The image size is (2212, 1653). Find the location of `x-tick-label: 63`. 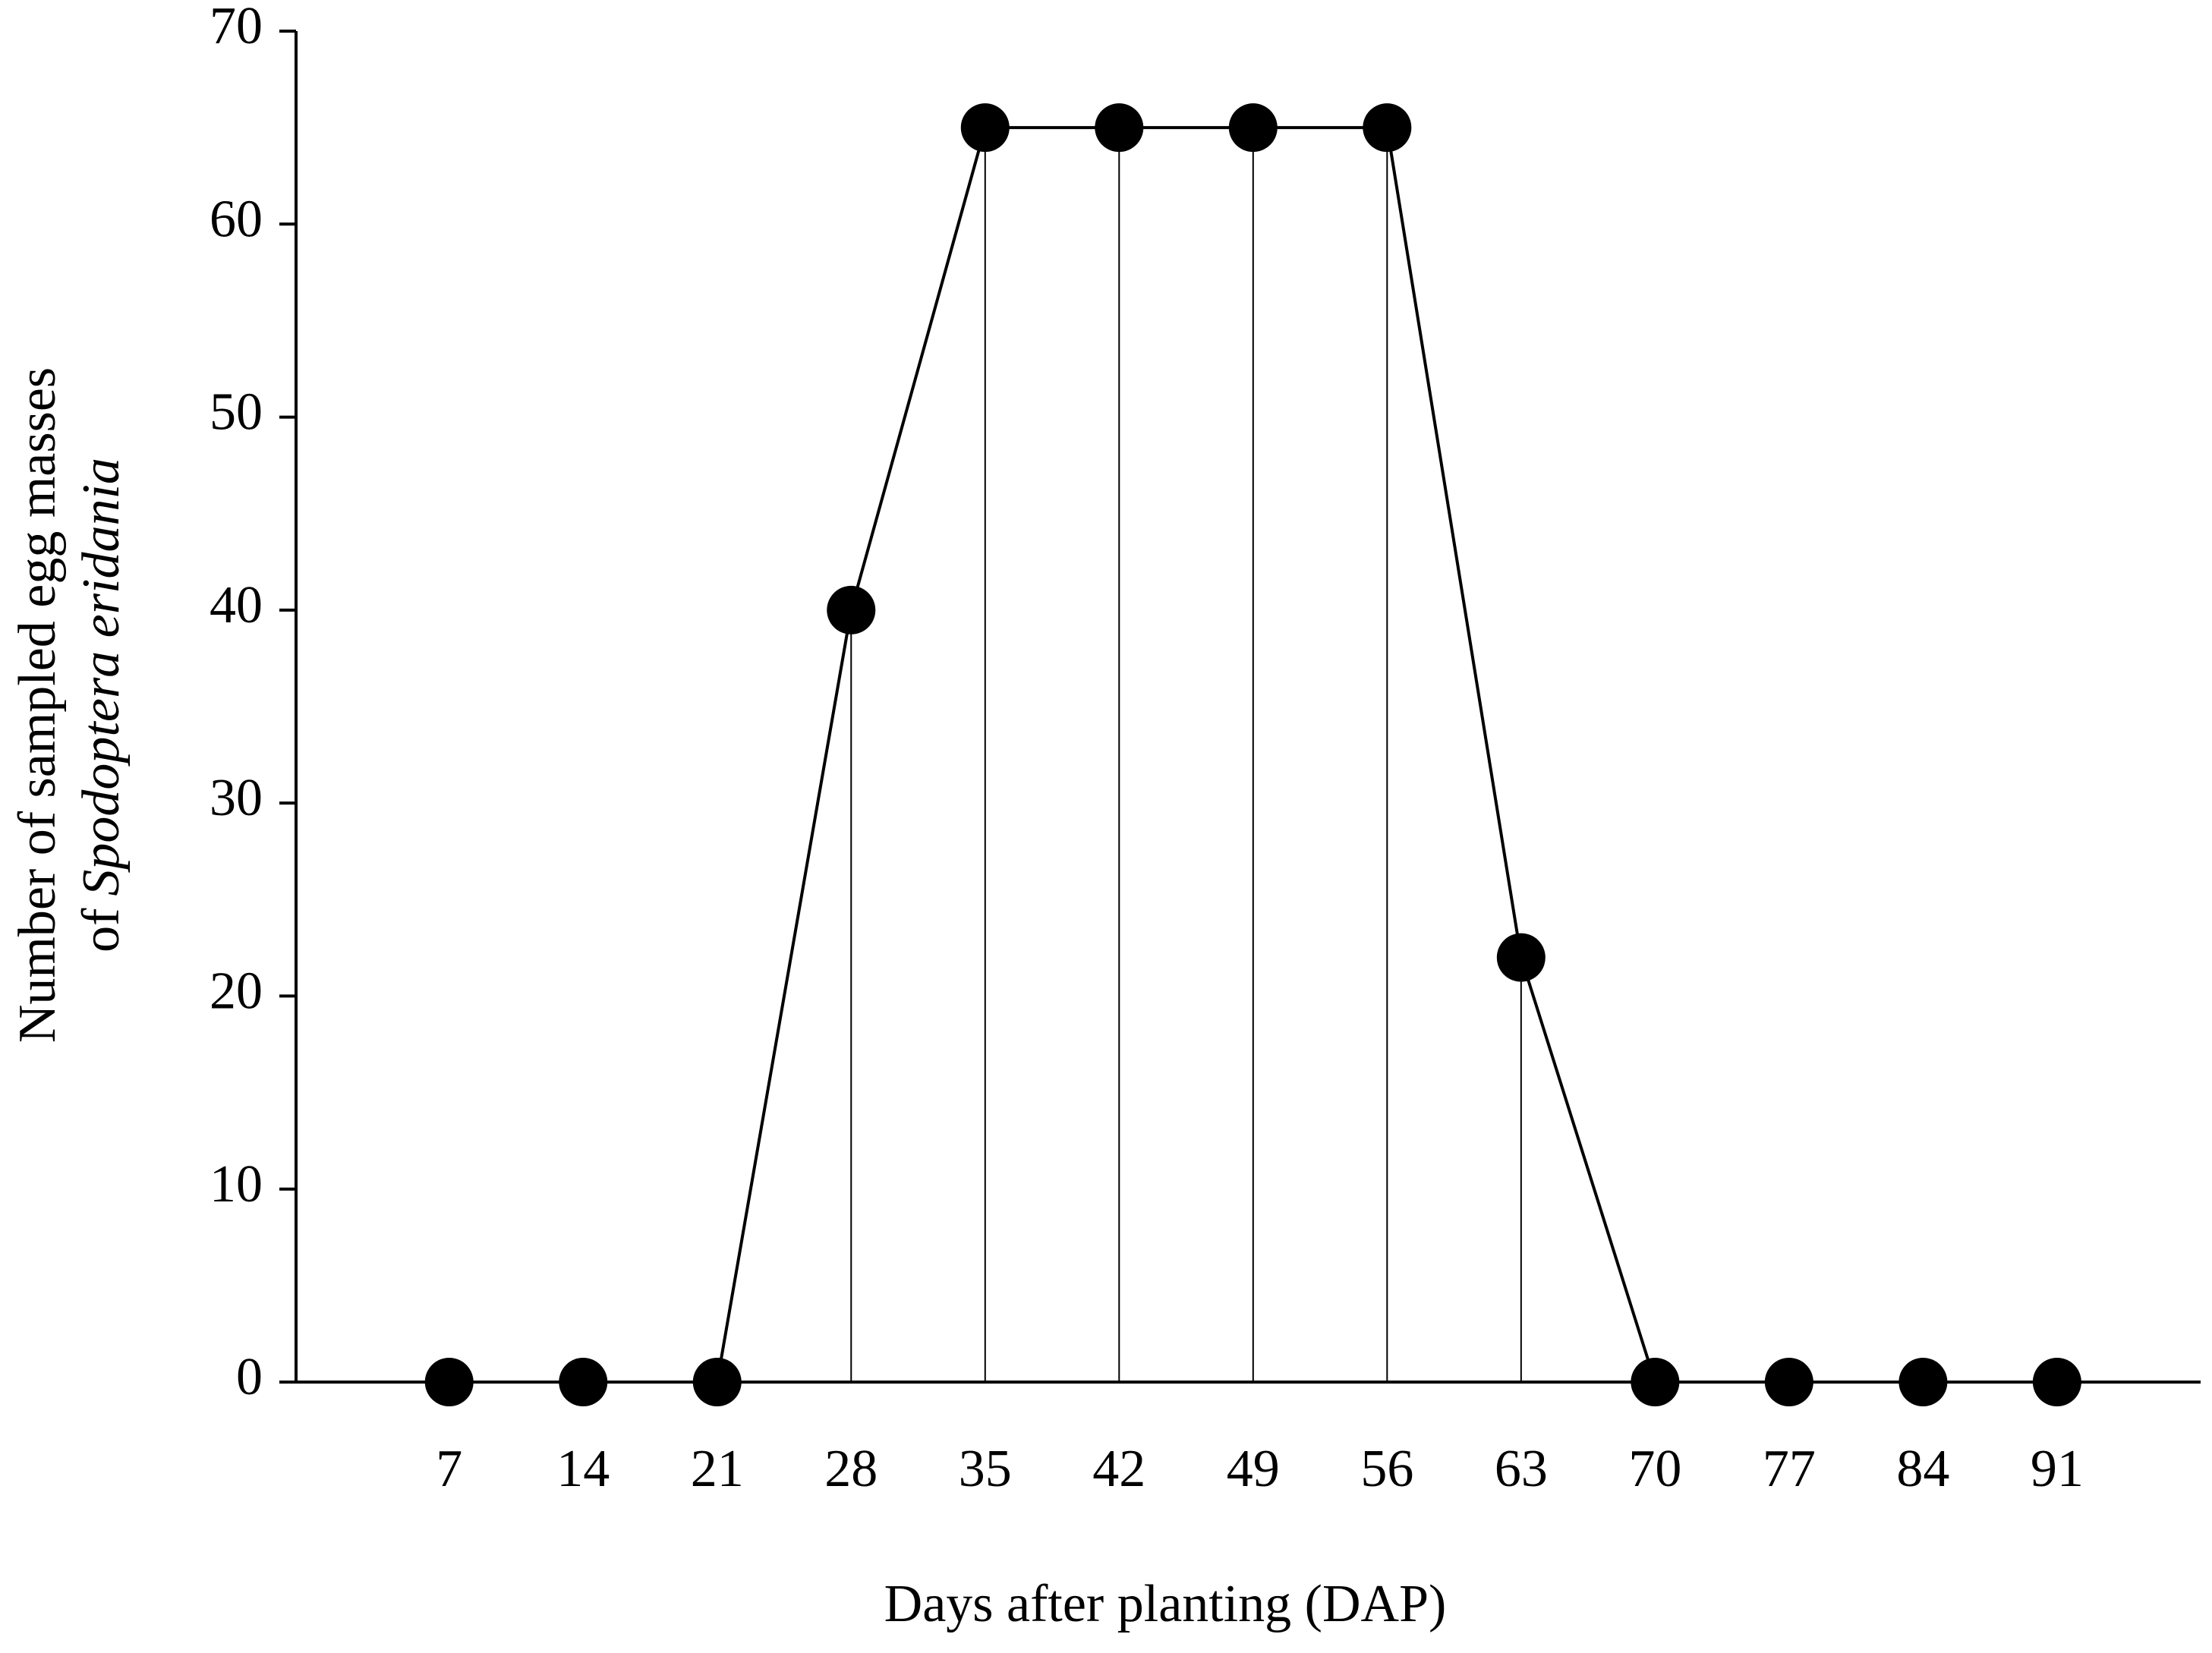

x-tick-label: 63 is located at coordinates (1521, 1469).